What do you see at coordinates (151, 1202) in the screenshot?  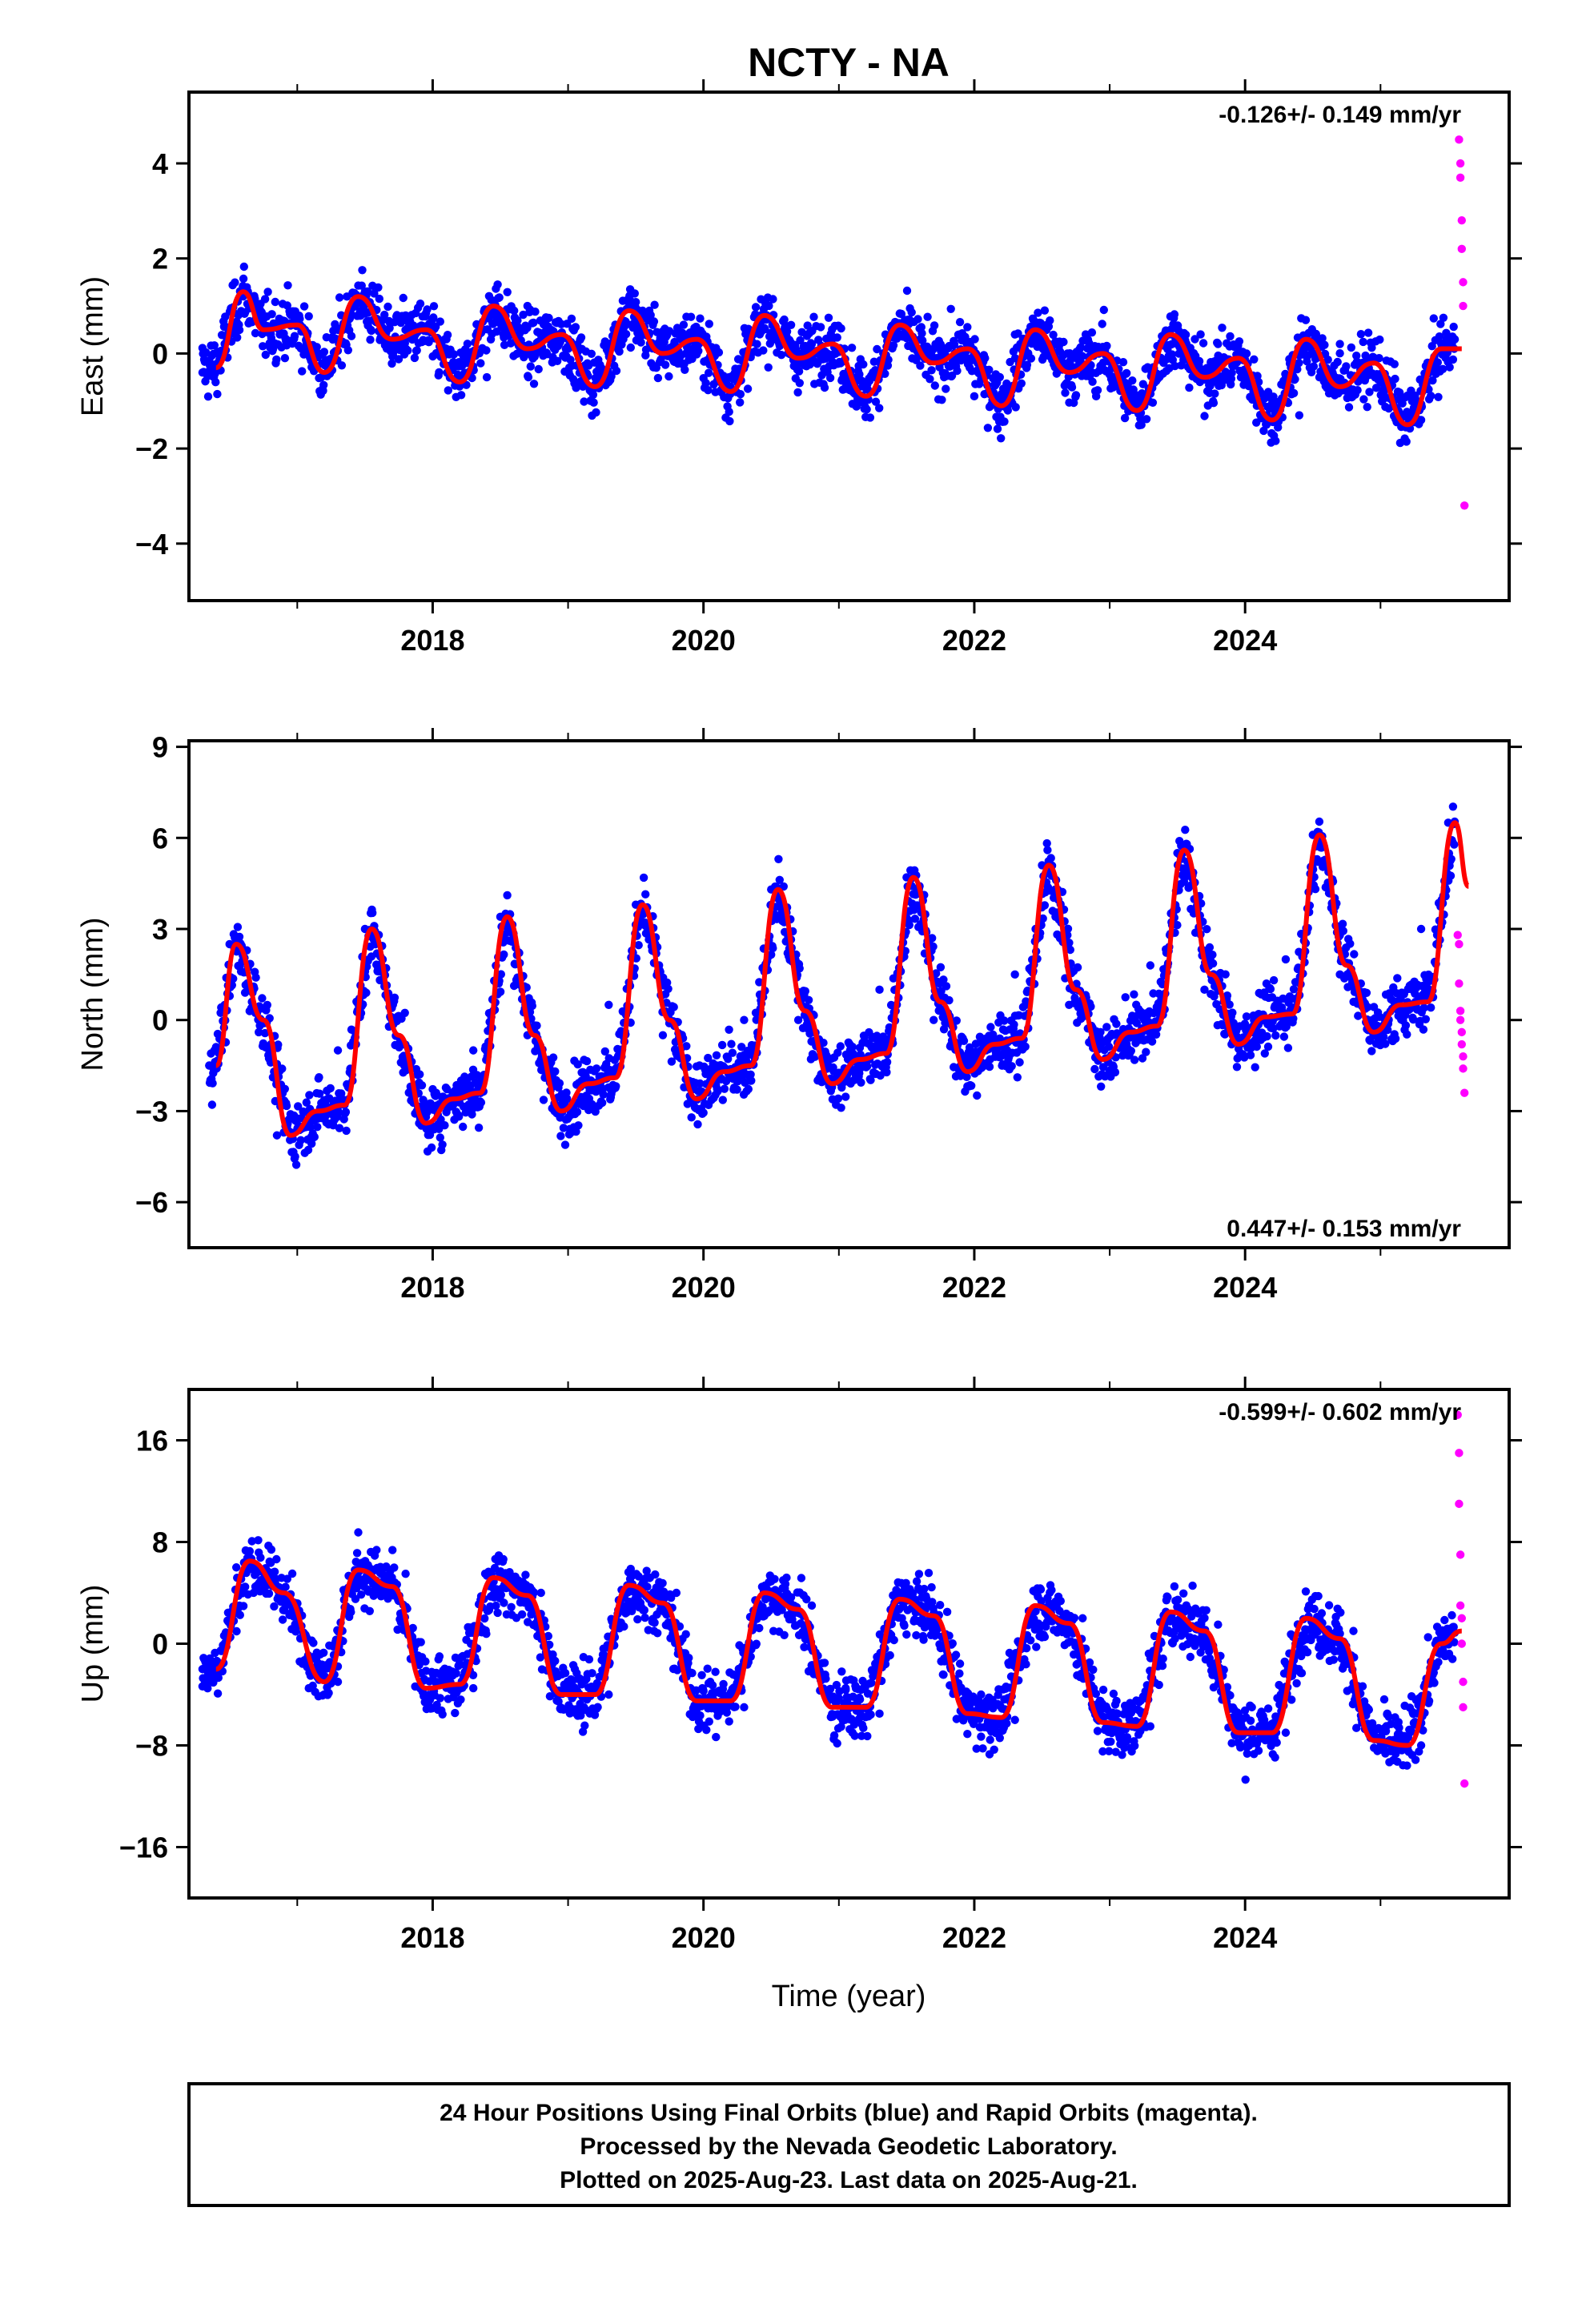 I see `north-ytick-label: −6` at bounding box center [151, 1202].